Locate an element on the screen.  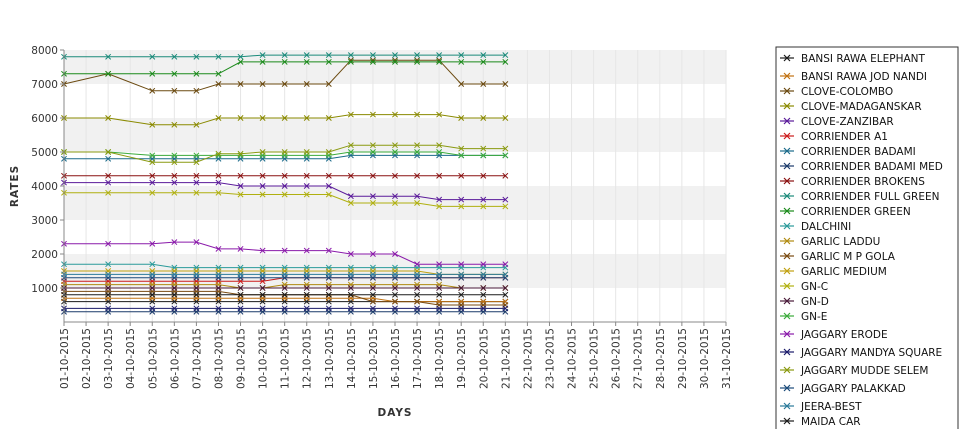
legend-item: CLOVE-ZANZIBAR is located at coordinates (837, 122).